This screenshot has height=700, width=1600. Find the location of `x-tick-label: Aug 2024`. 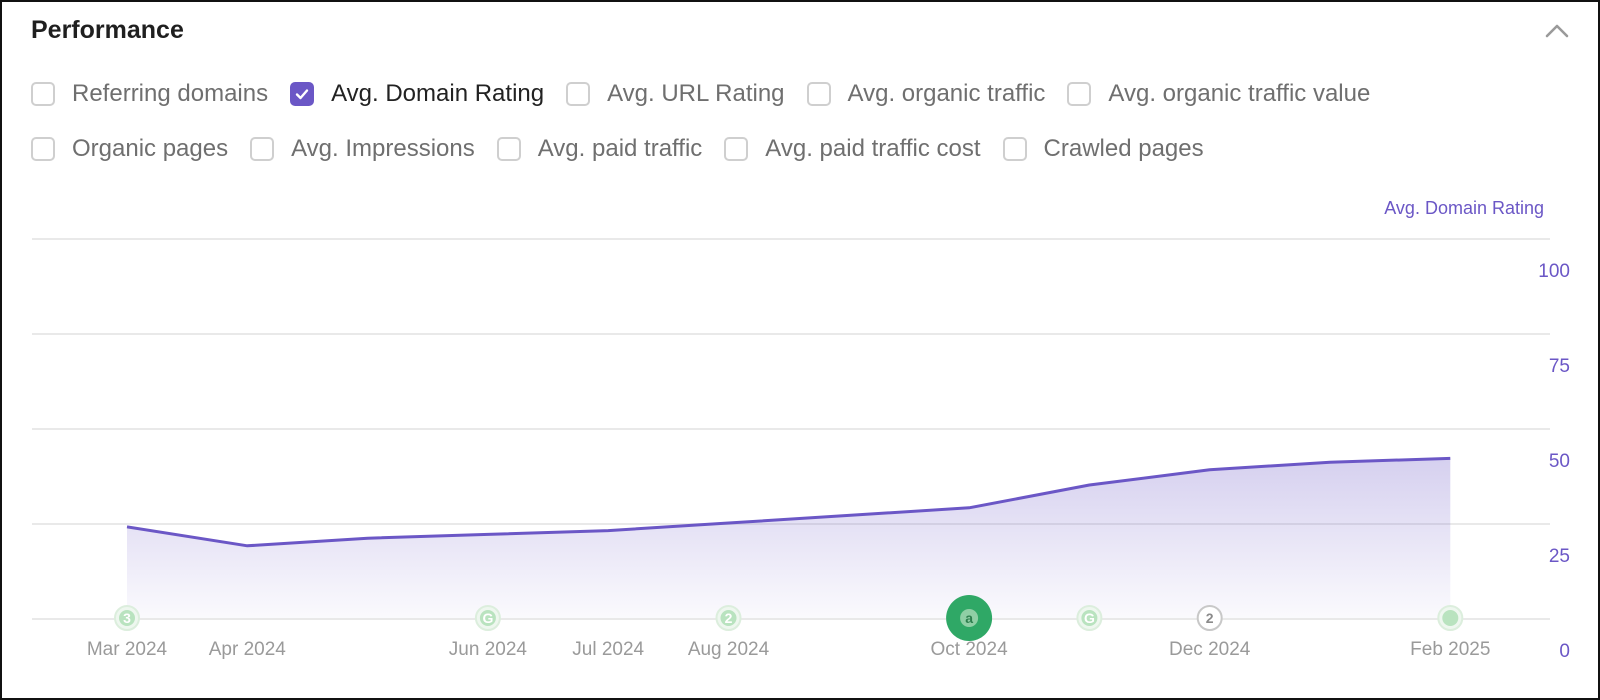

x-tick-label: Aug 2024 is located at coordinates (729, 649).